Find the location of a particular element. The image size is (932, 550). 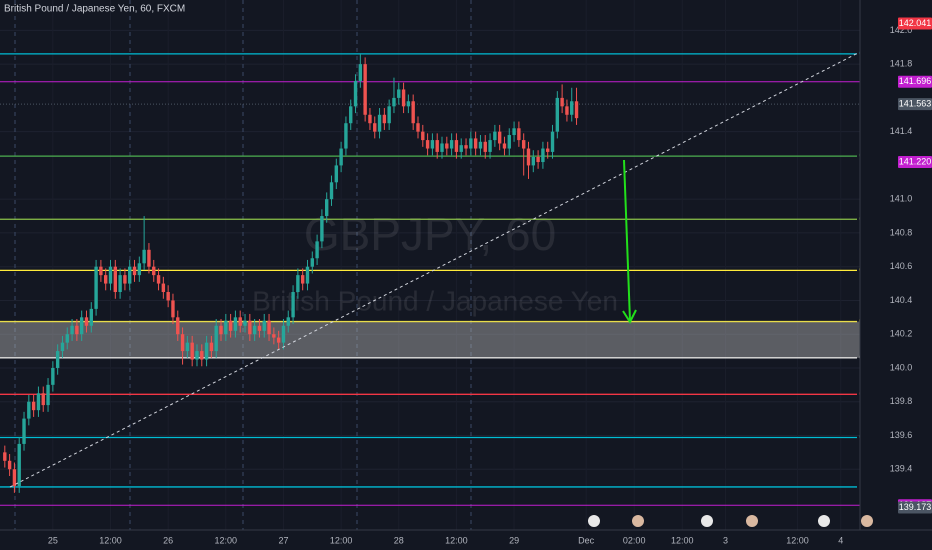

price-axis is located at coordinates (896, 275).